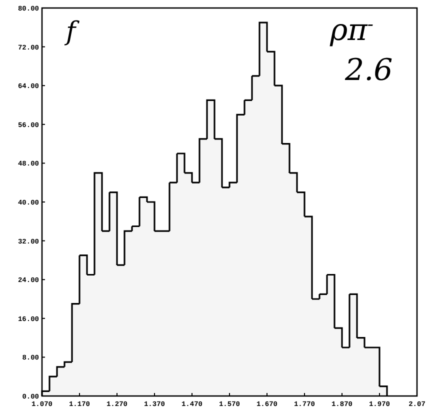 This screenshot has height=414, width=434. Describe the element at coordinates (368, 70) in the screenshot. I see `annotation: 2.6` at that location.